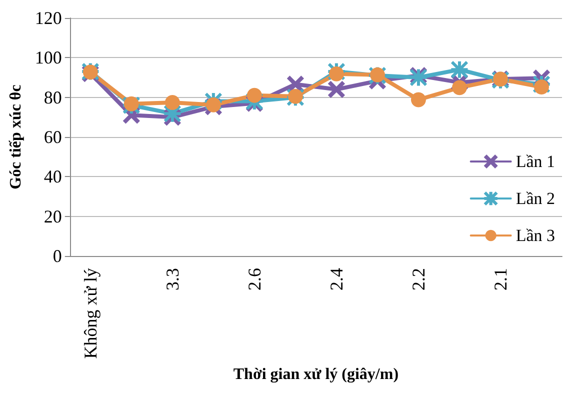 Image resolution: width=570 pixels, height=406 pixels. What do you see at coordinates (336, 279) in the screenshot?
I see `x-tick-label: 2.4` at bounding box center [336, 279].